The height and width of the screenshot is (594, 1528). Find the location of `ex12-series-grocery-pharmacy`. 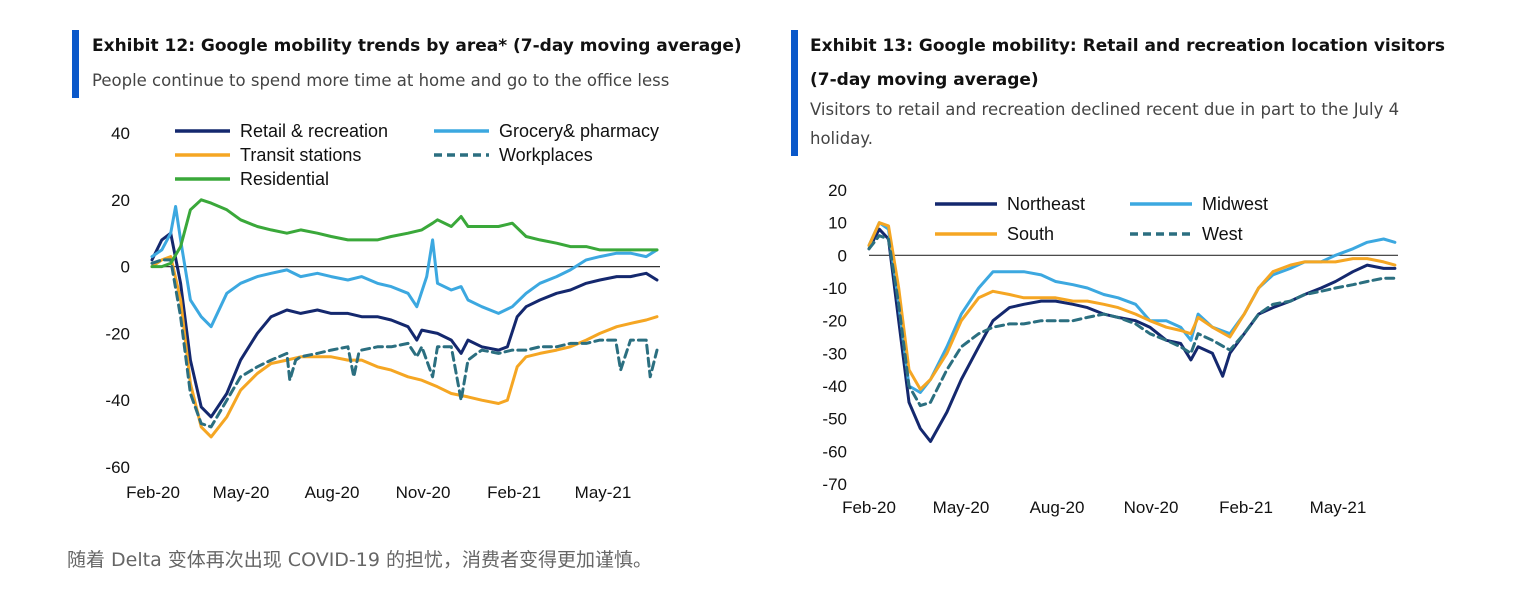

ex12-series-grocery-pharmacy is located at coordinates (404, 267).